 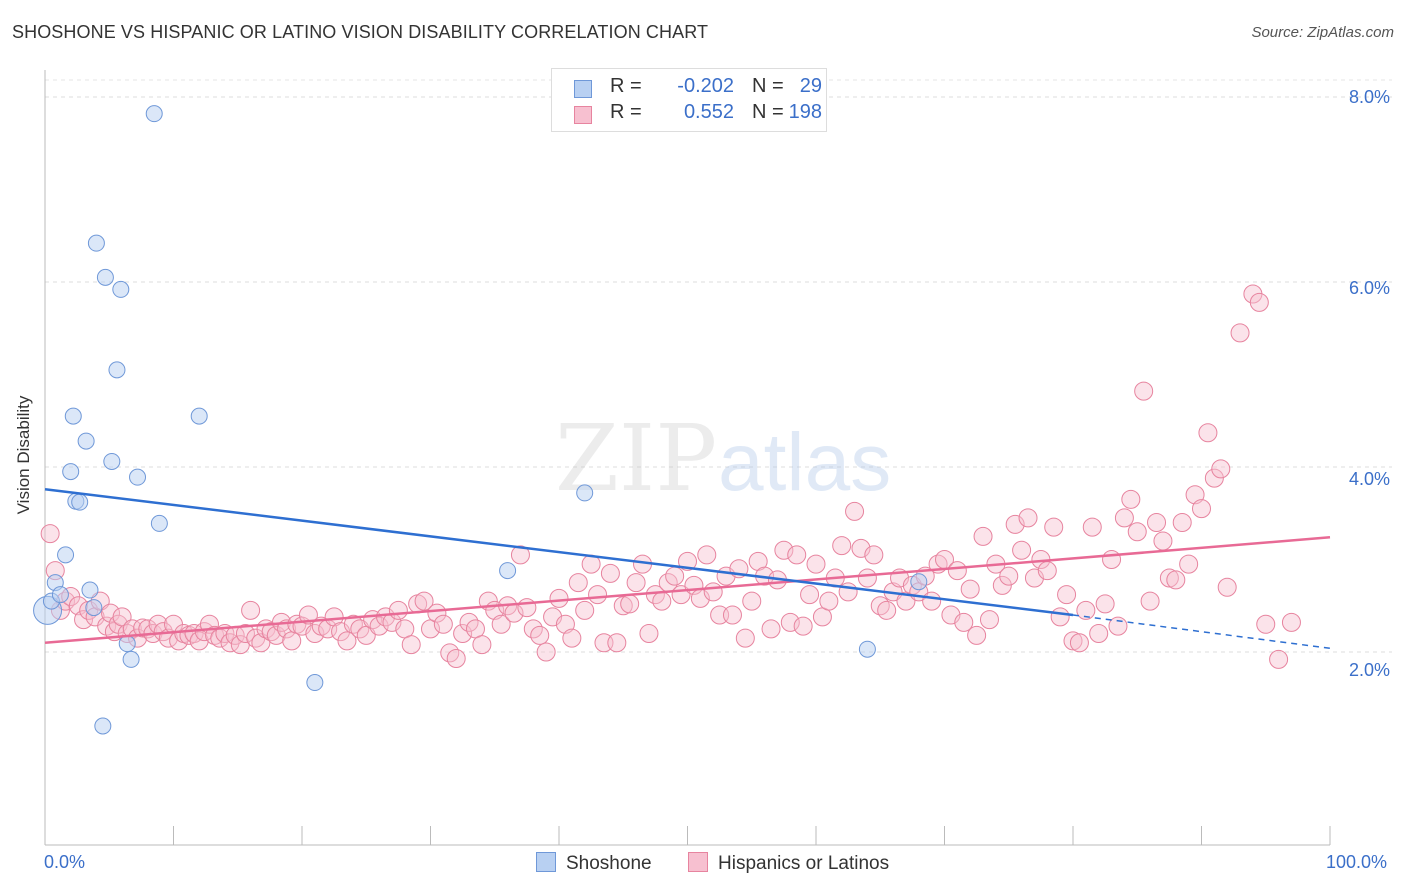 What do you see at coordinates (705, 86) in the screenshot?
I see `r-value: -0.202` at bounding box center [705, 86].